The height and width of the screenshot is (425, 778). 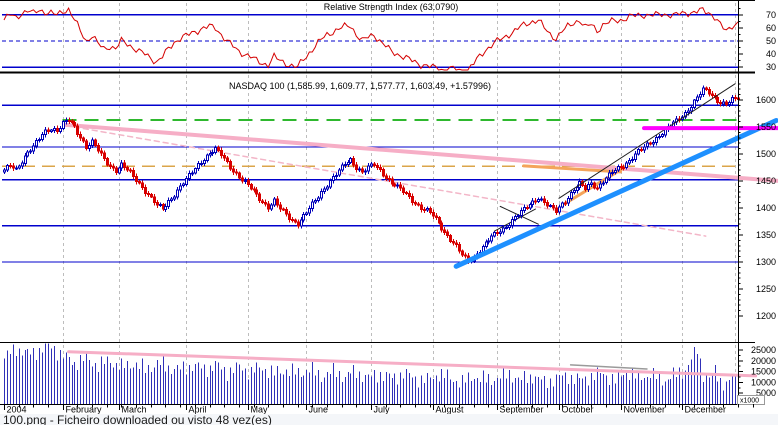 I want to click on price-tick-label: 1450, so click(x=766, y=181).